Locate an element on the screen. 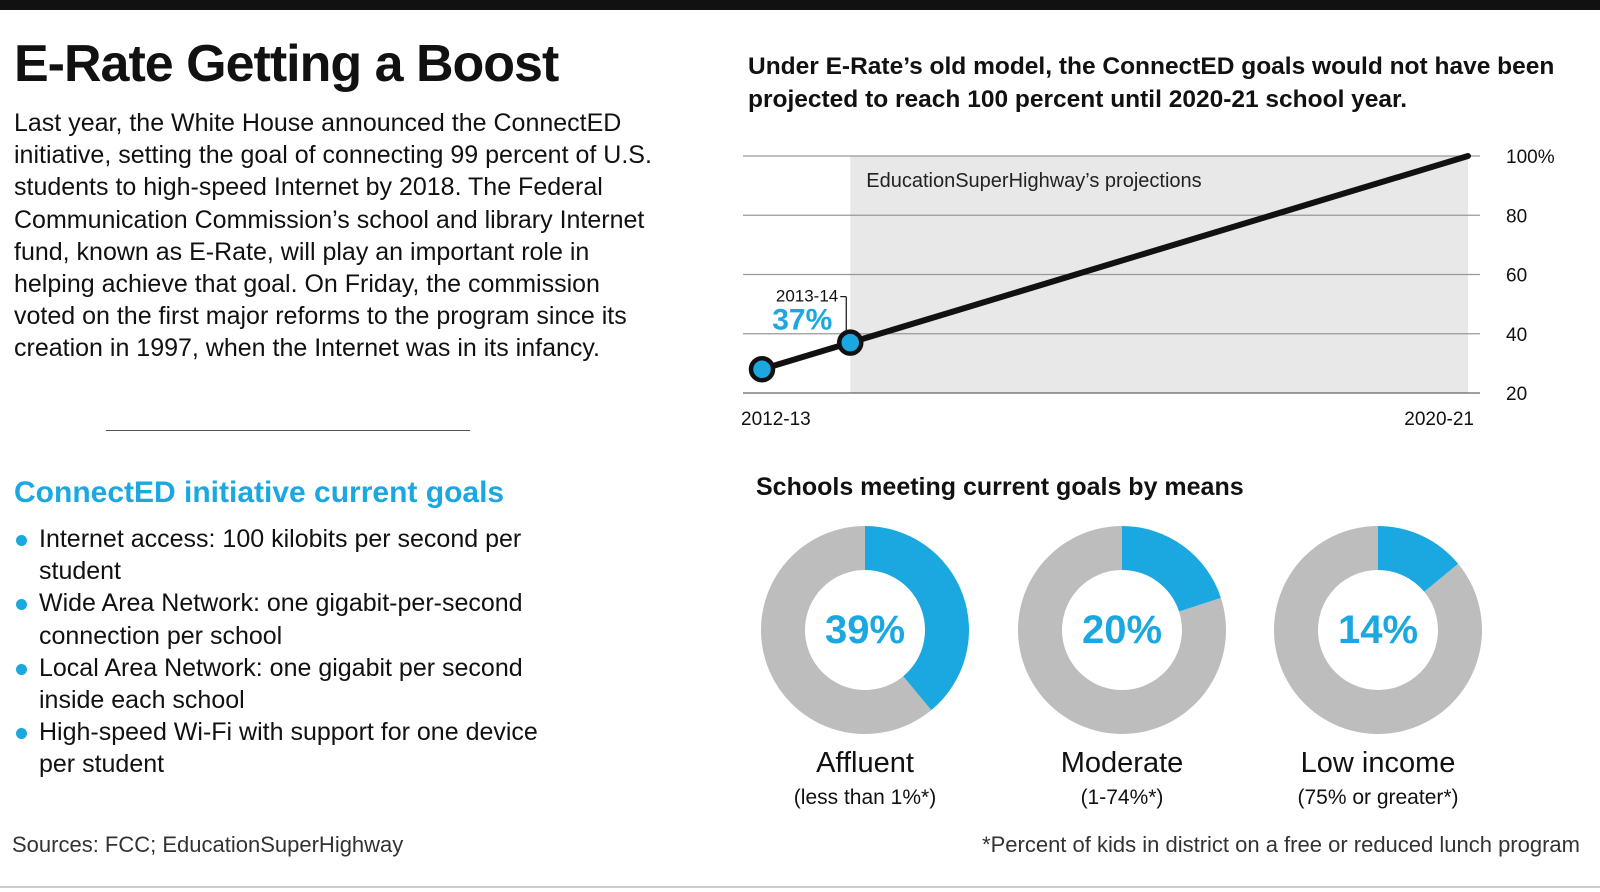  donut-label-low-income: Low income is located at coordinates (1378, 763).